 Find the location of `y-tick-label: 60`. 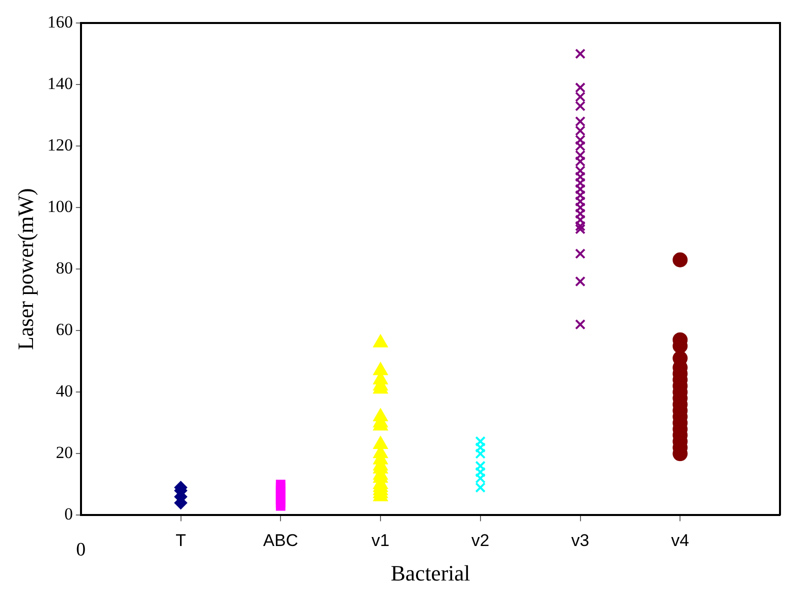

y-tick-label: 60 is located at coordinates (64, 330).